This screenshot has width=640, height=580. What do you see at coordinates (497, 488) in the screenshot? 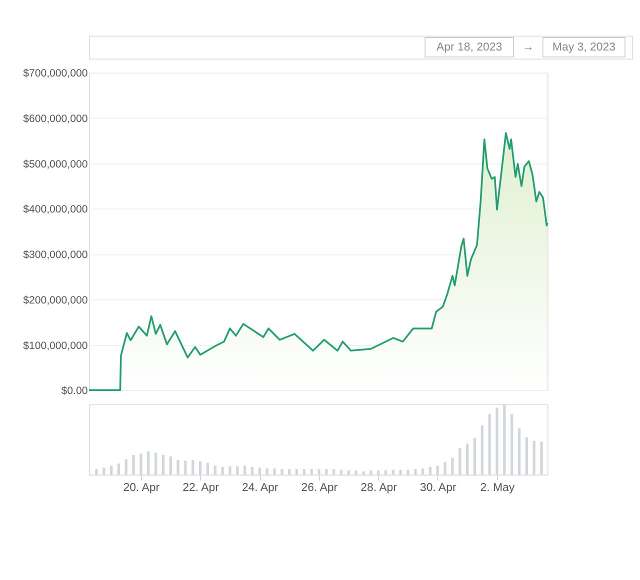
I see `x-tick-label: 2. May` at bounding box center [497, 488].